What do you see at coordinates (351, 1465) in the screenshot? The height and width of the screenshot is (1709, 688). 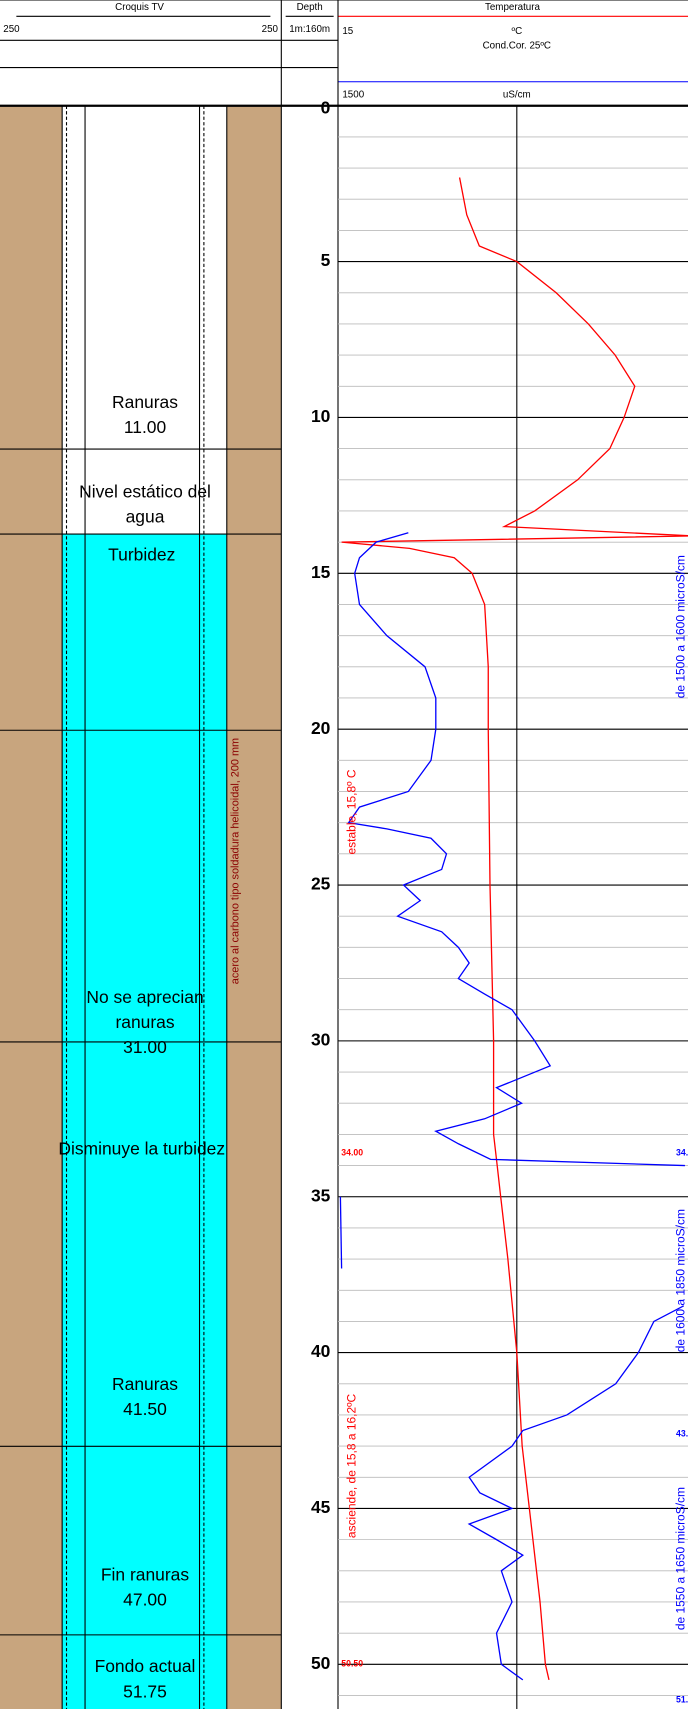 I see `annotation: asciende, de 15,8 a 16,2ºC` at bounding box center [351, 1465].